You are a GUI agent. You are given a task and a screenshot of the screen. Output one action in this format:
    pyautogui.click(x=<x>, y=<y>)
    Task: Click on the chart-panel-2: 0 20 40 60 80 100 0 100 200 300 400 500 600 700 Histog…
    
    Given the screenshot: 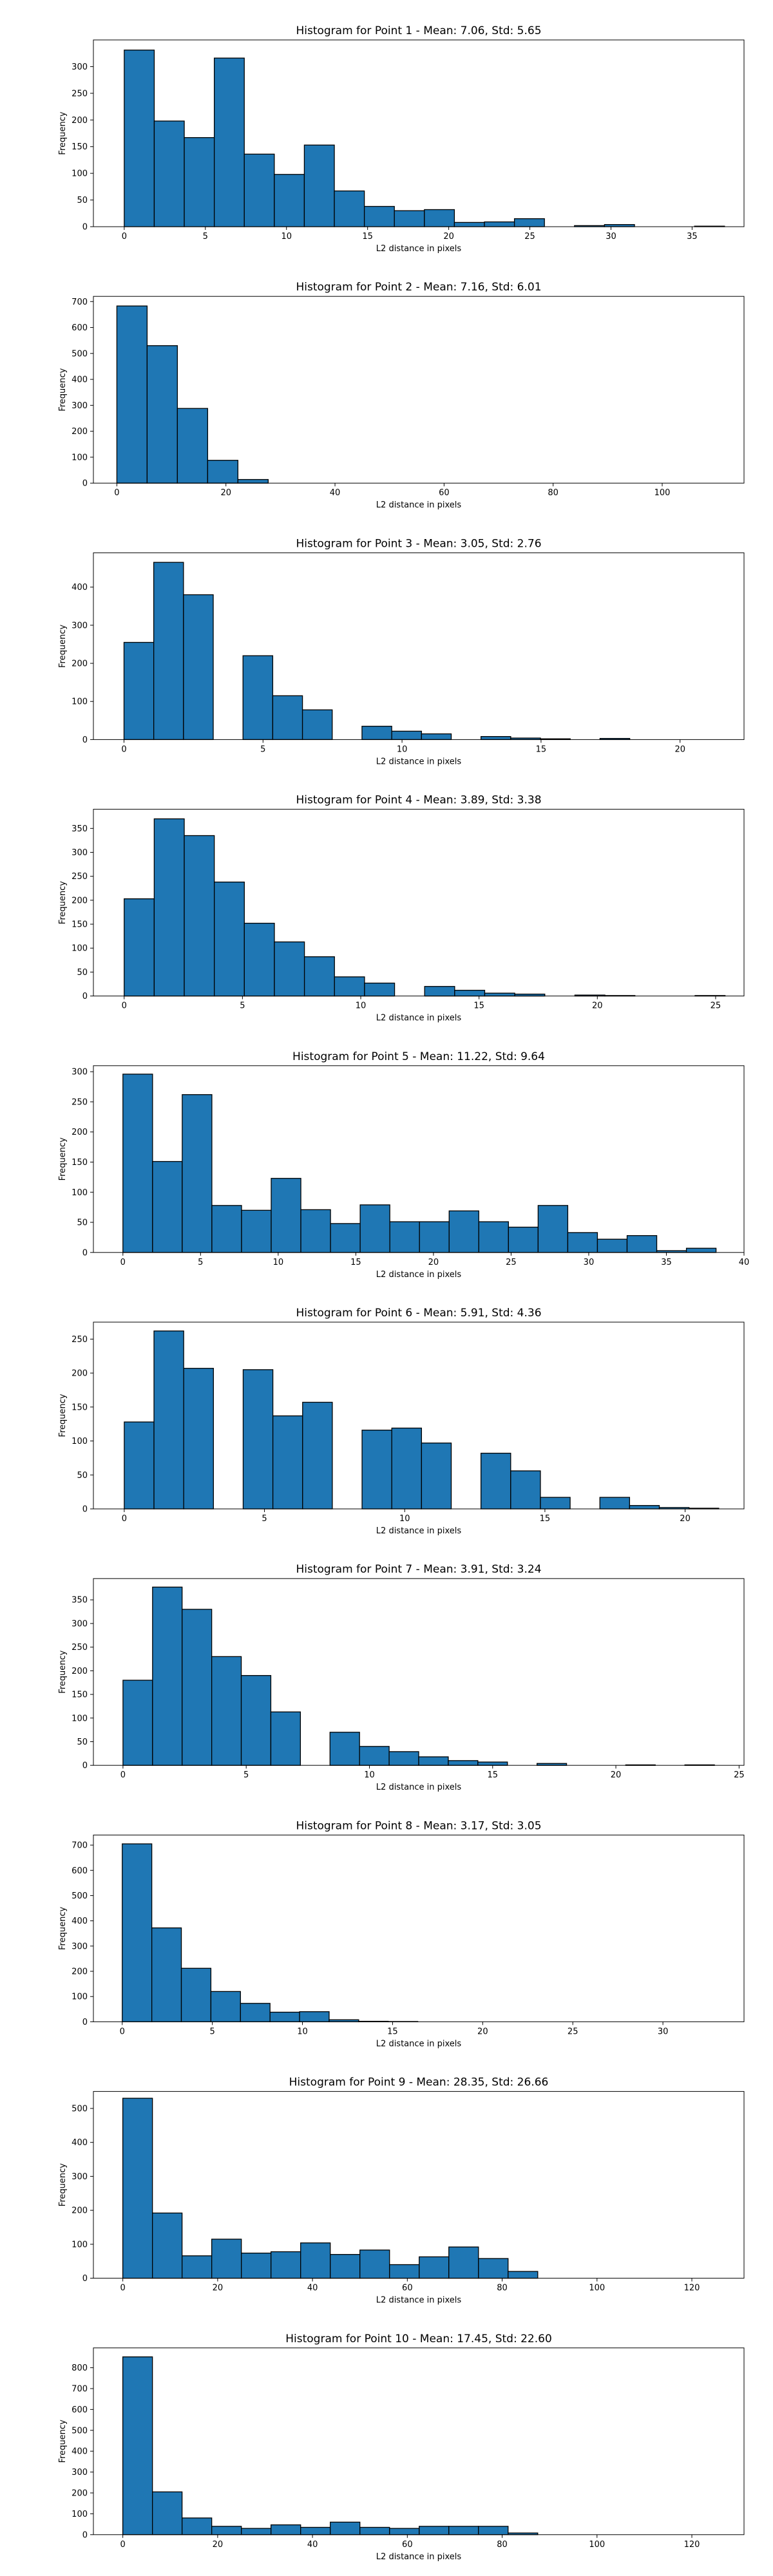 What is the action you would take?
    pyautogui.click(x=401, y=396)
    